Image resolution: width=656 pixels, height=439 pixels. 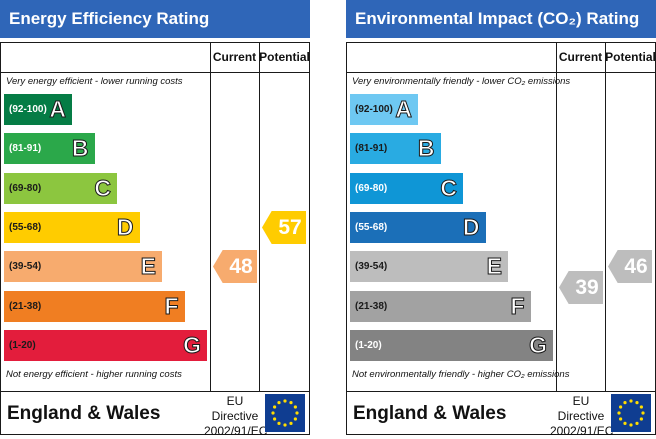 I want to click on current-rating-value: 39, so click(x=587, y=288).